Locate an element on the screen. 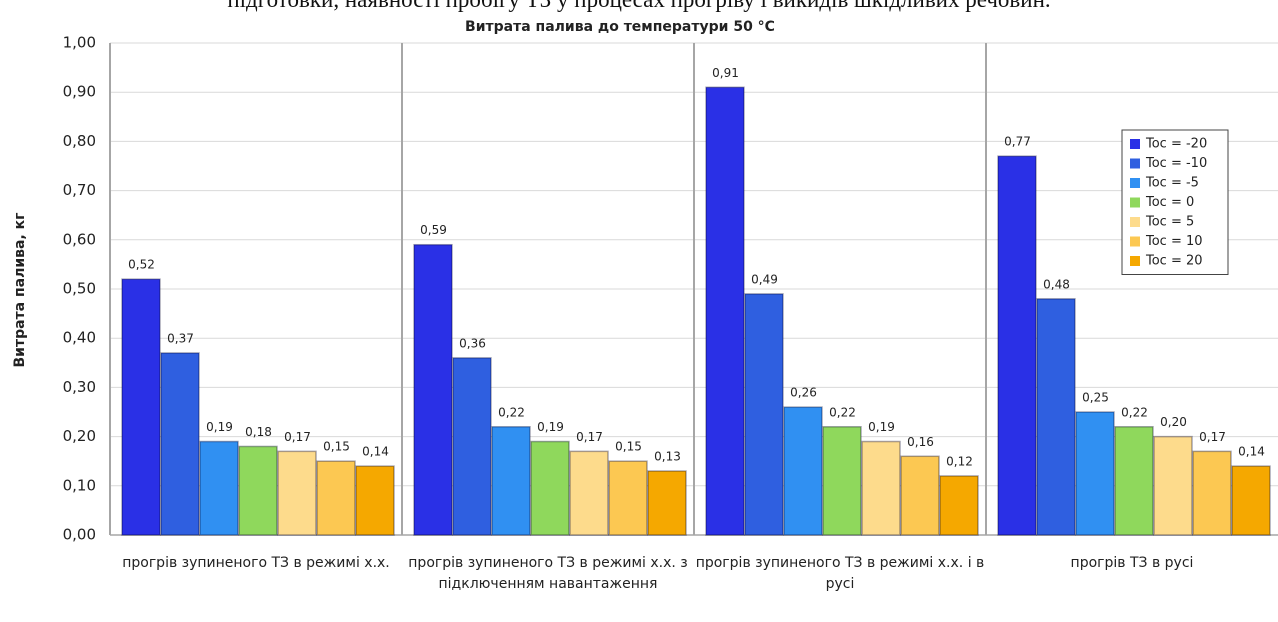 This screenshot has height=622, width=1278. y-tick-label: 0,50 is located at coordinates (79, 289).